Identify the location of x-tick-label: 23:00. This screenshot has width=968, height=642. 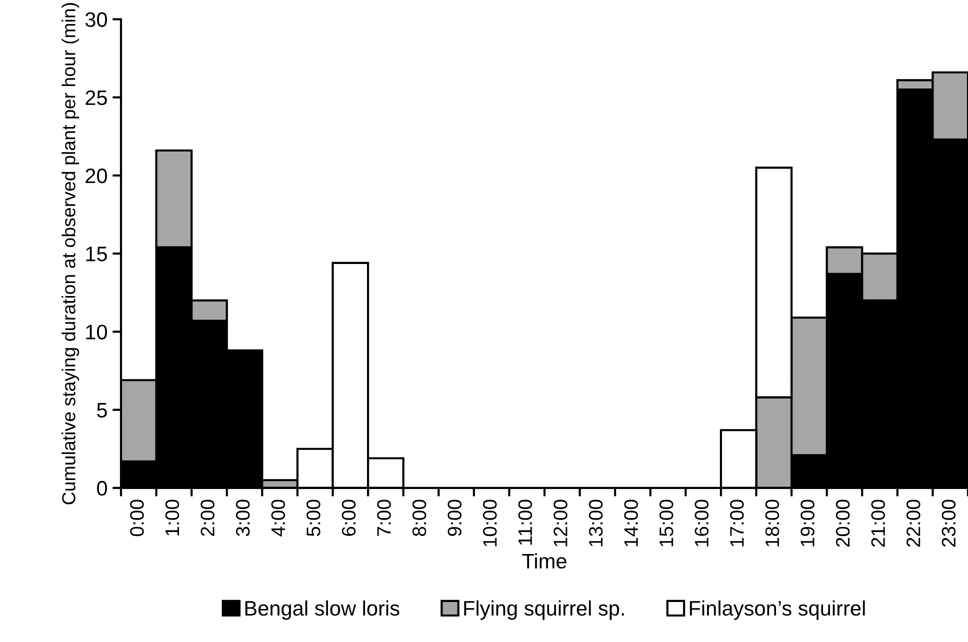
(949, 523).